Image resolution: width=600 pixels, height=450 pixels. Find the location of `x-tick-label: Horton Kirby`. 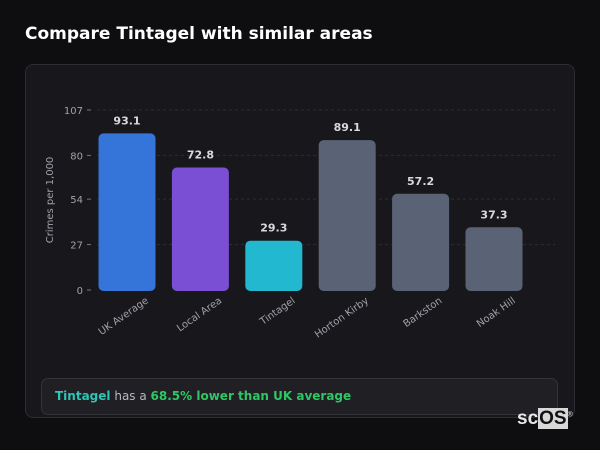

x-tick-label: Horton Kirby is located at coordinates (342, 317).